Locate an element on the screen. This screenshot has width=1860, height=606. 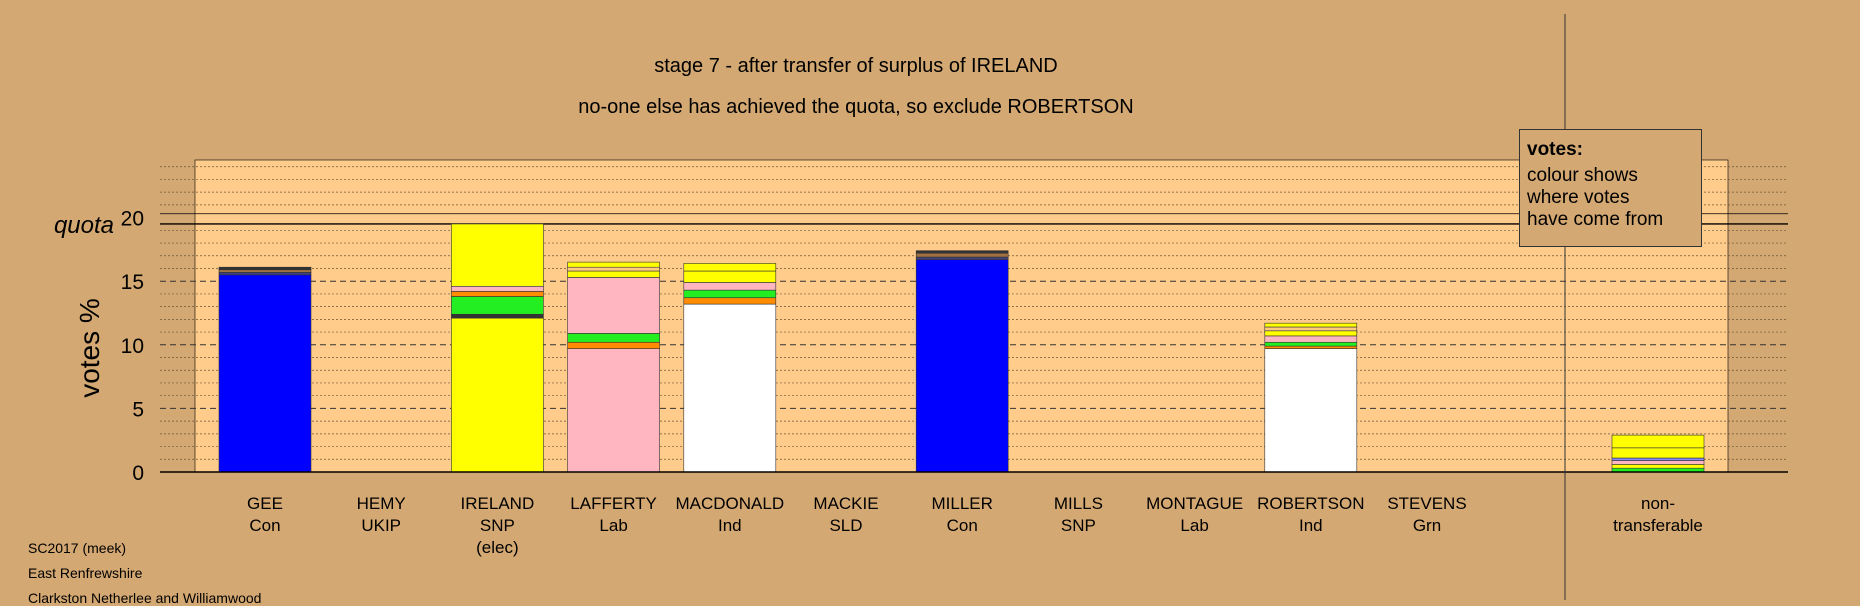
candidate-note: (elec) is located at coordinates (497, 547).